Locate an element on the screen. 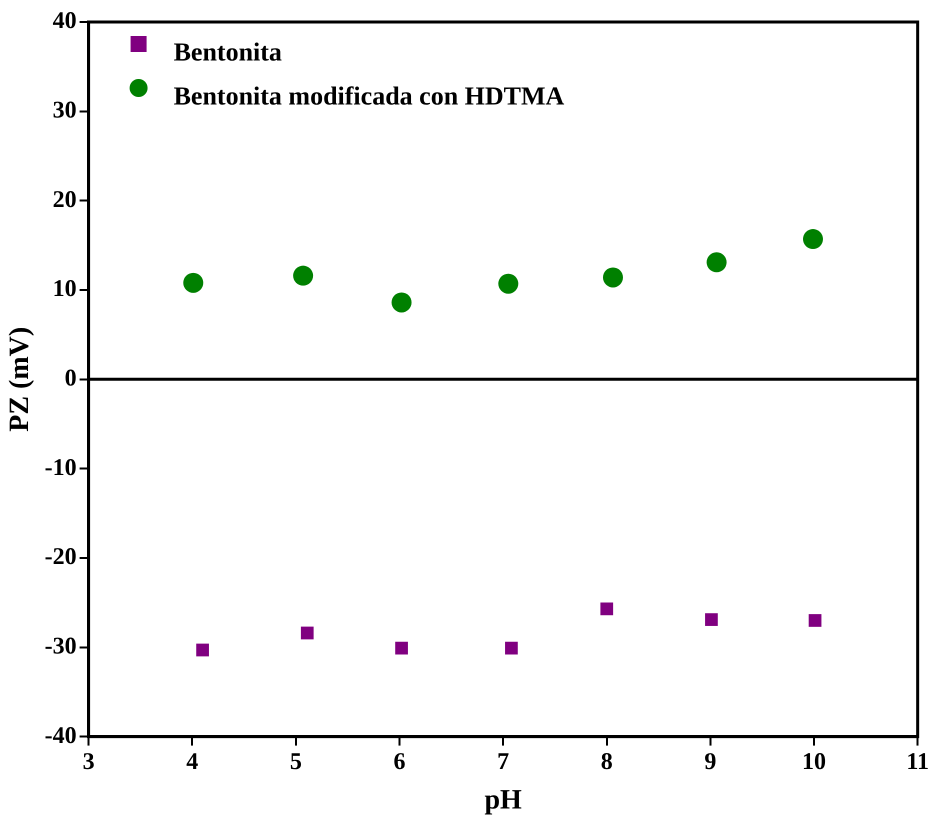 The image size is (932, 826). legend-label: Bentonita is located at coordinates (228, 52).